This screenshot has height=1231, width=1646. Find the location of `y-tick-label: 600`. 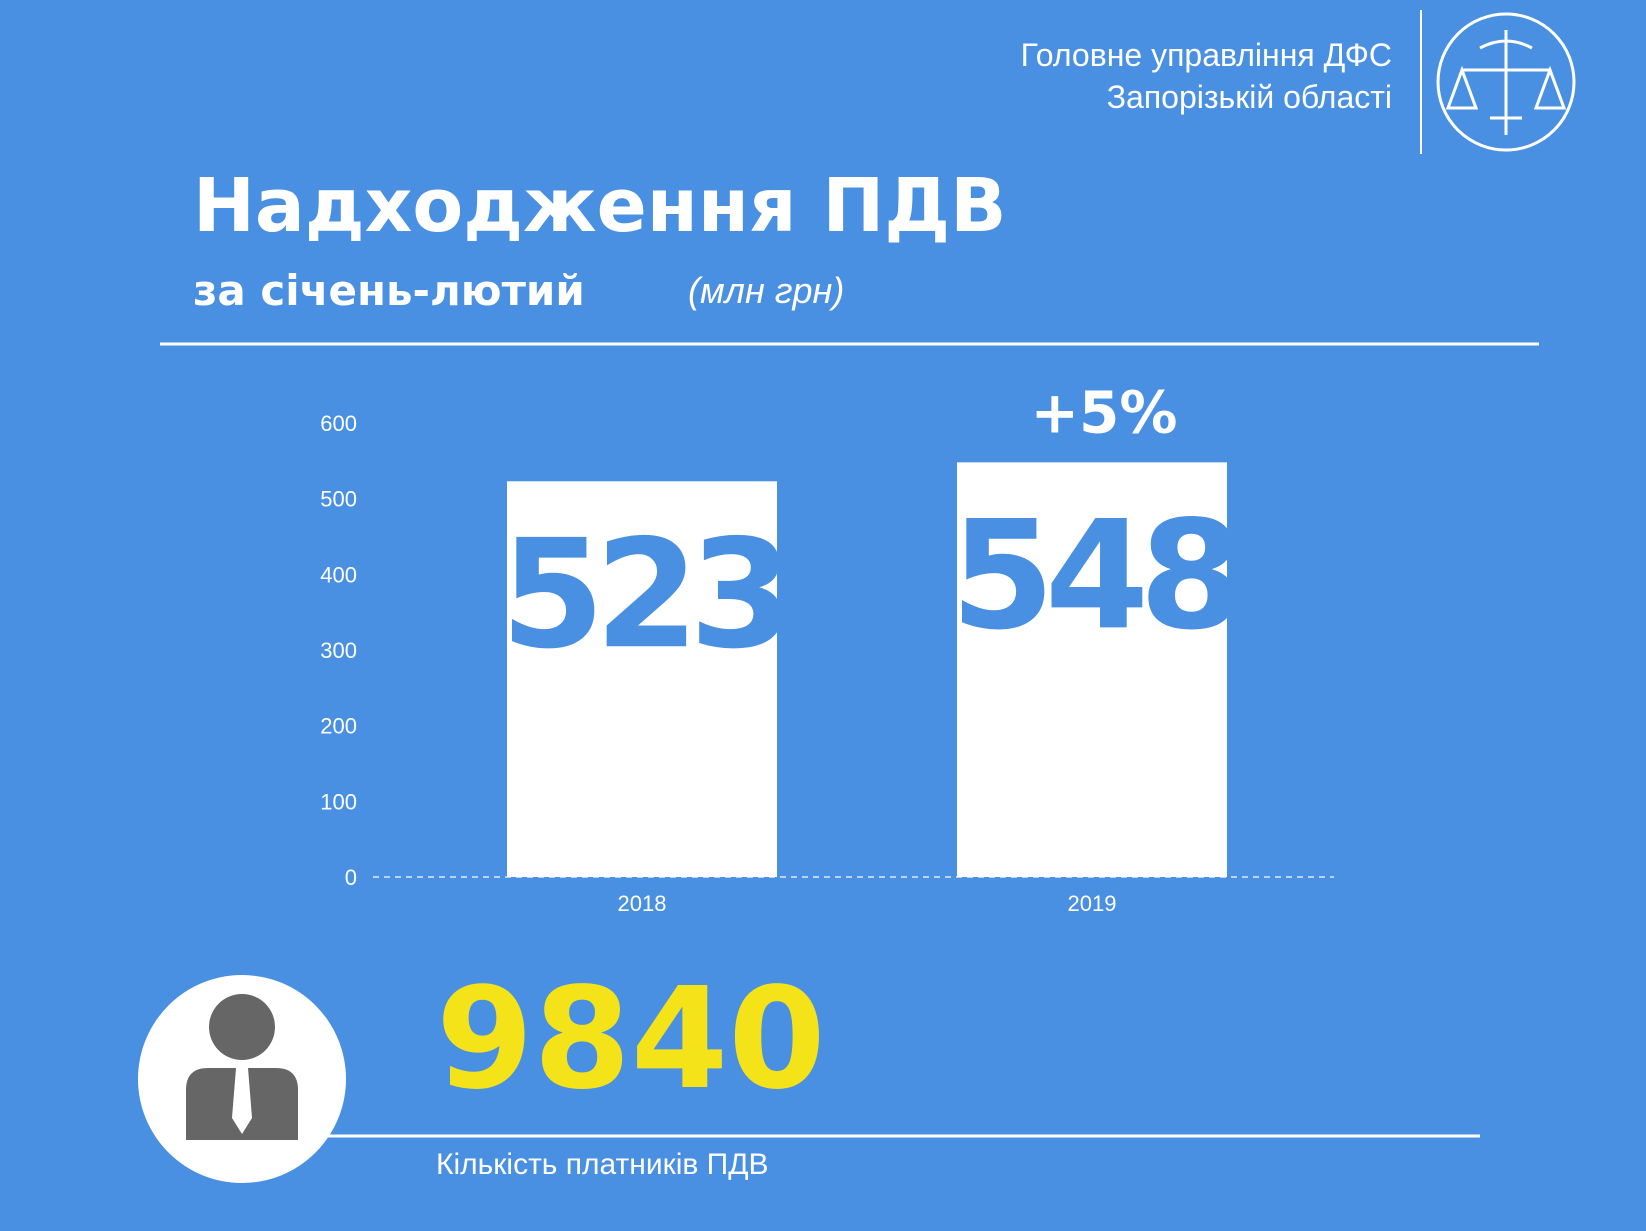

y-tick-label: 600 is located at coordinates (338, 423).